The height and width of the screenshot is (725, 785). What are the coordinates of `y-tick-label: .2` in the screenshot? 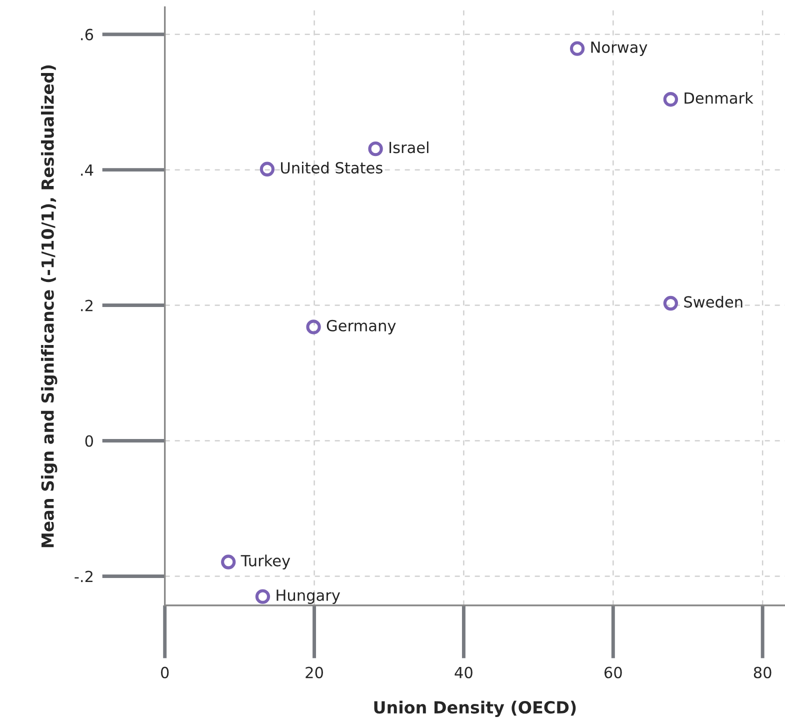 It's located at (86, 306).